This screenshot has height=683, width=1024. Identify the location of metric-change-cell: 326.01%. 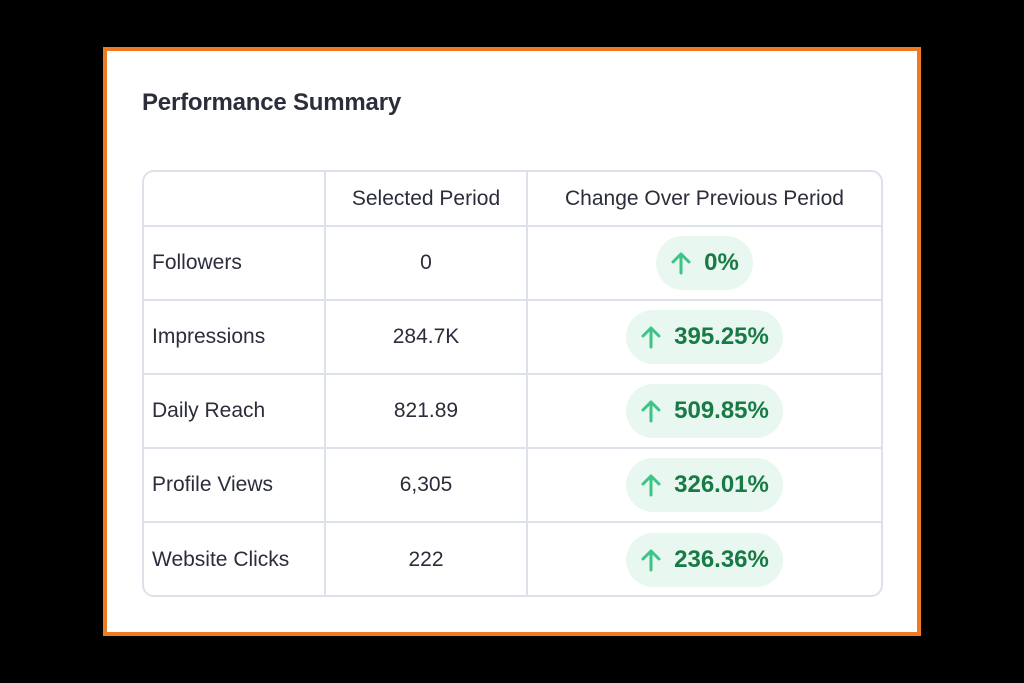
(704, 485).